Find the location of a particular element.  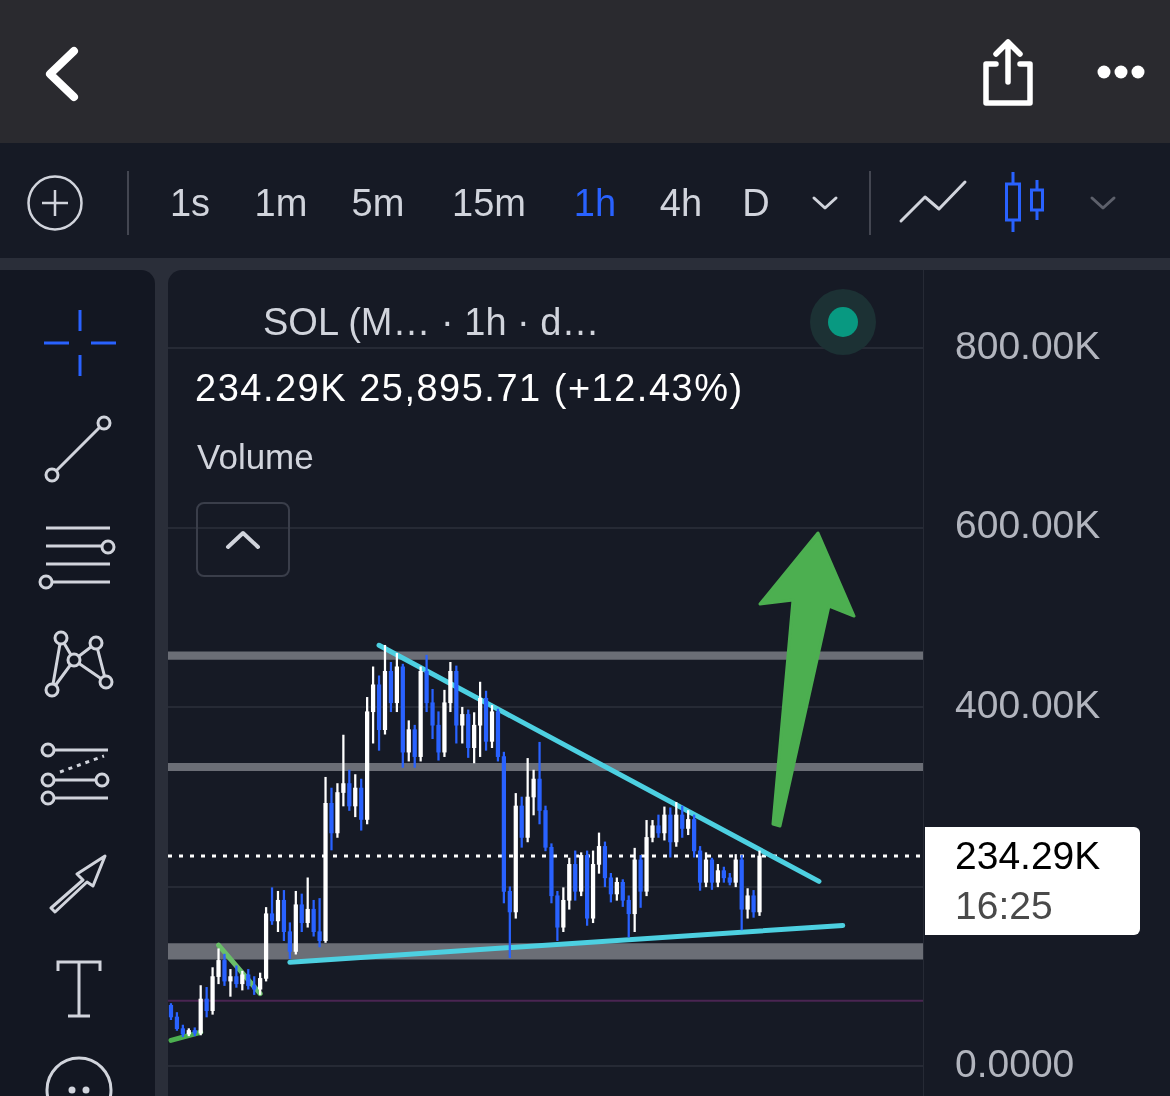

text: D is located at coordinates (756, 203).